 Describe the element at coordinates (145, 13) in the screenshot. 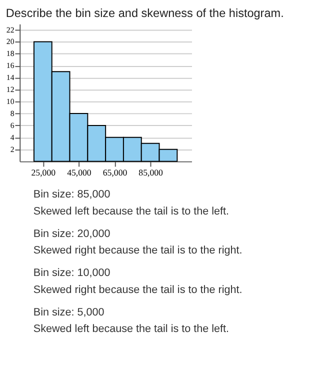

I see `chart-title: Describe the bin size and skewness of the histogram.` at that location.